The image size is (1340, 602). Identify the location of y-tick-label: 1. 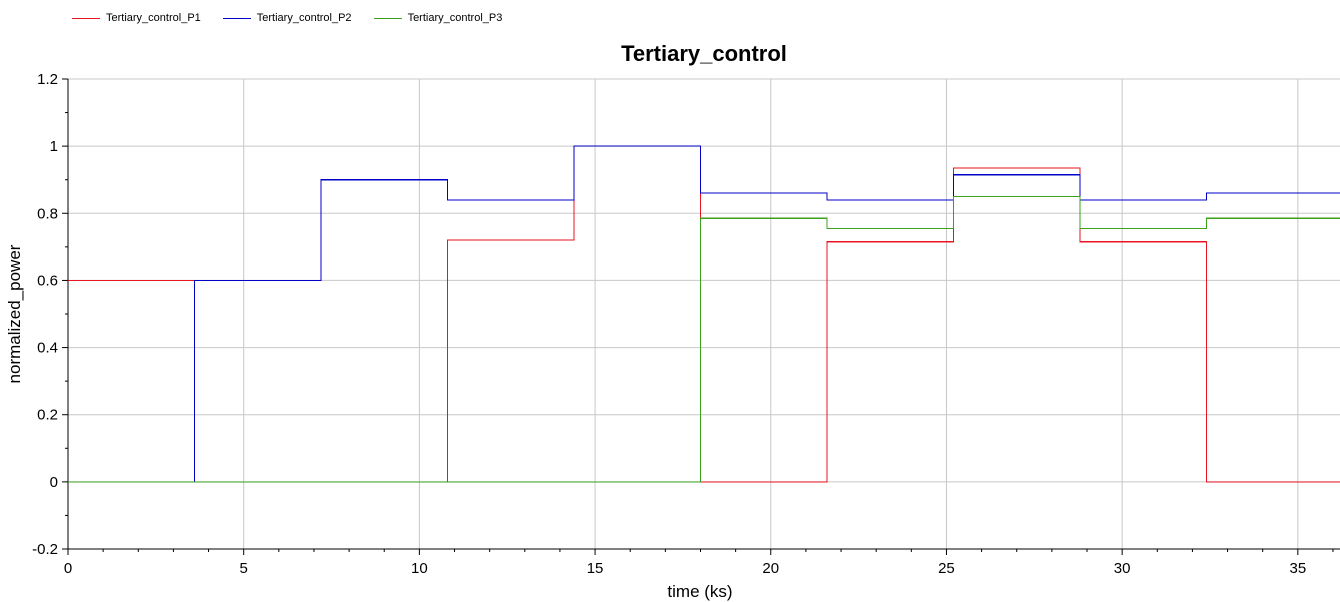
(54, 146).